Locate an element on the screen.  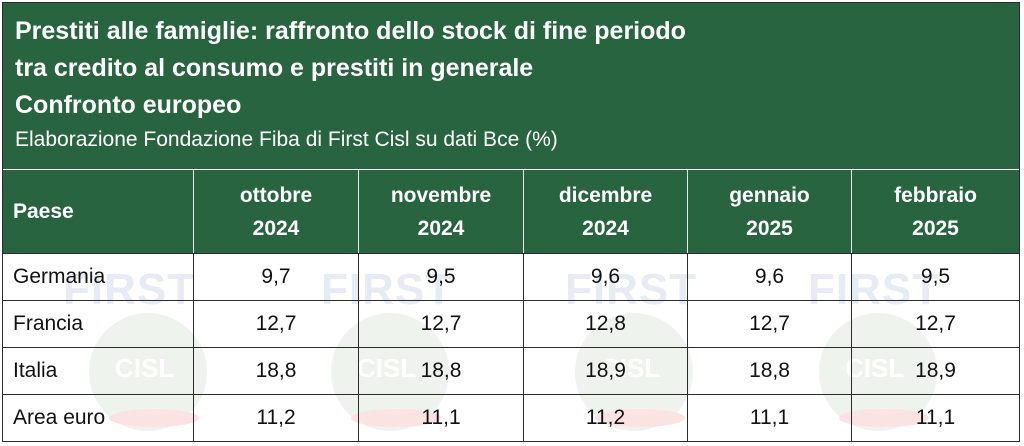
cell-paese: Area euro is located at coordinates (59, 417).